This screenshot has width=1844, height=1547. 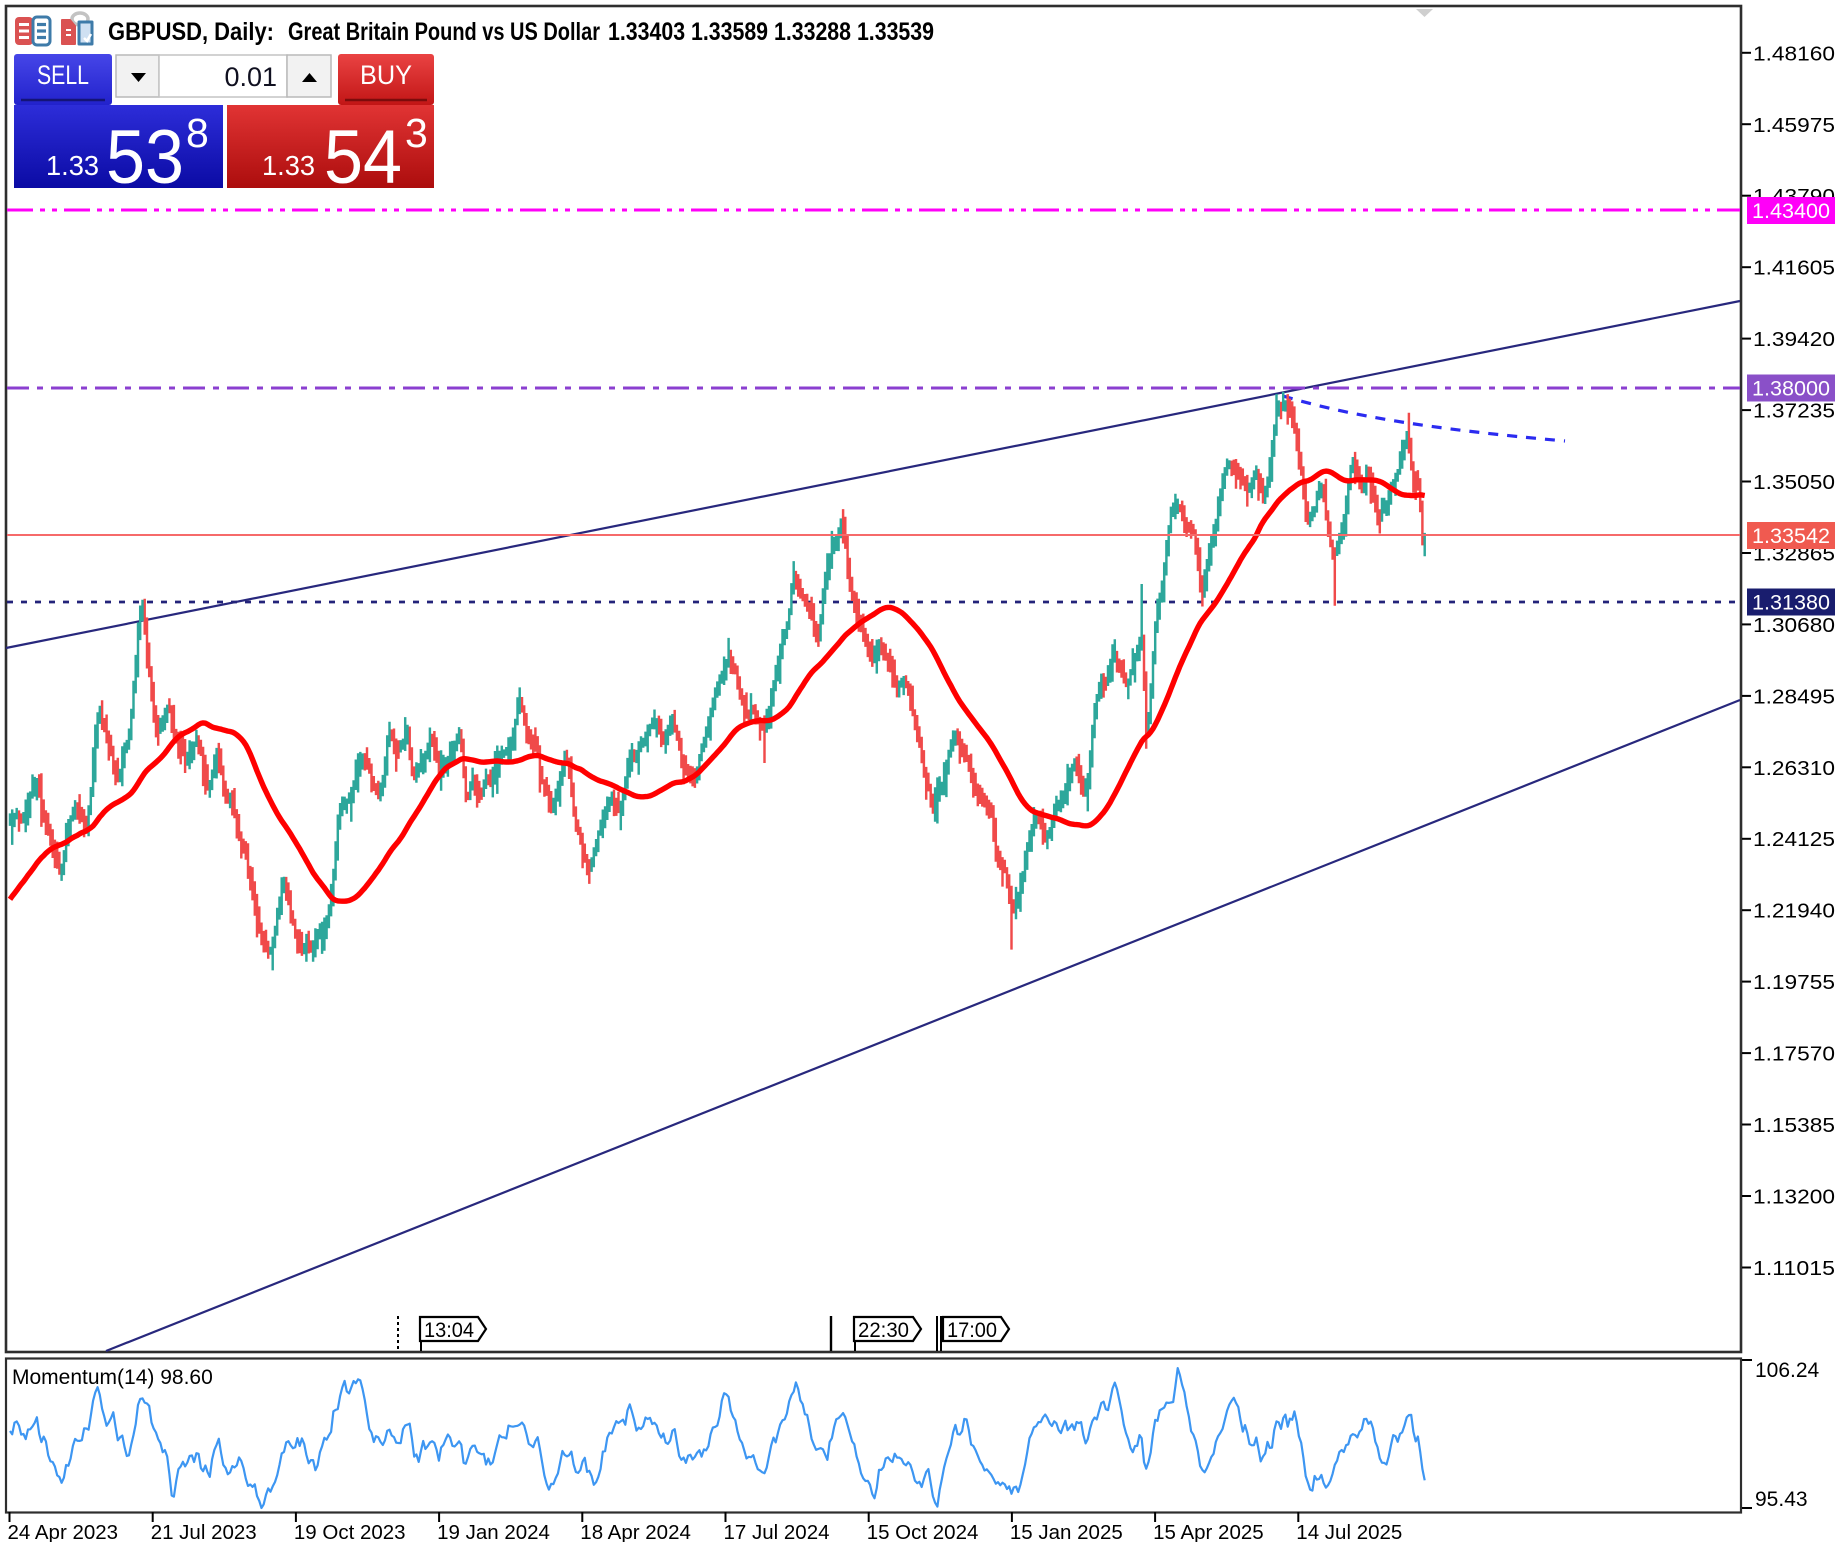 What do you see at coordinates (449, 1330) in the screenshot?
I see `svg-text: 13:04` at bounding box center [449, 1330].